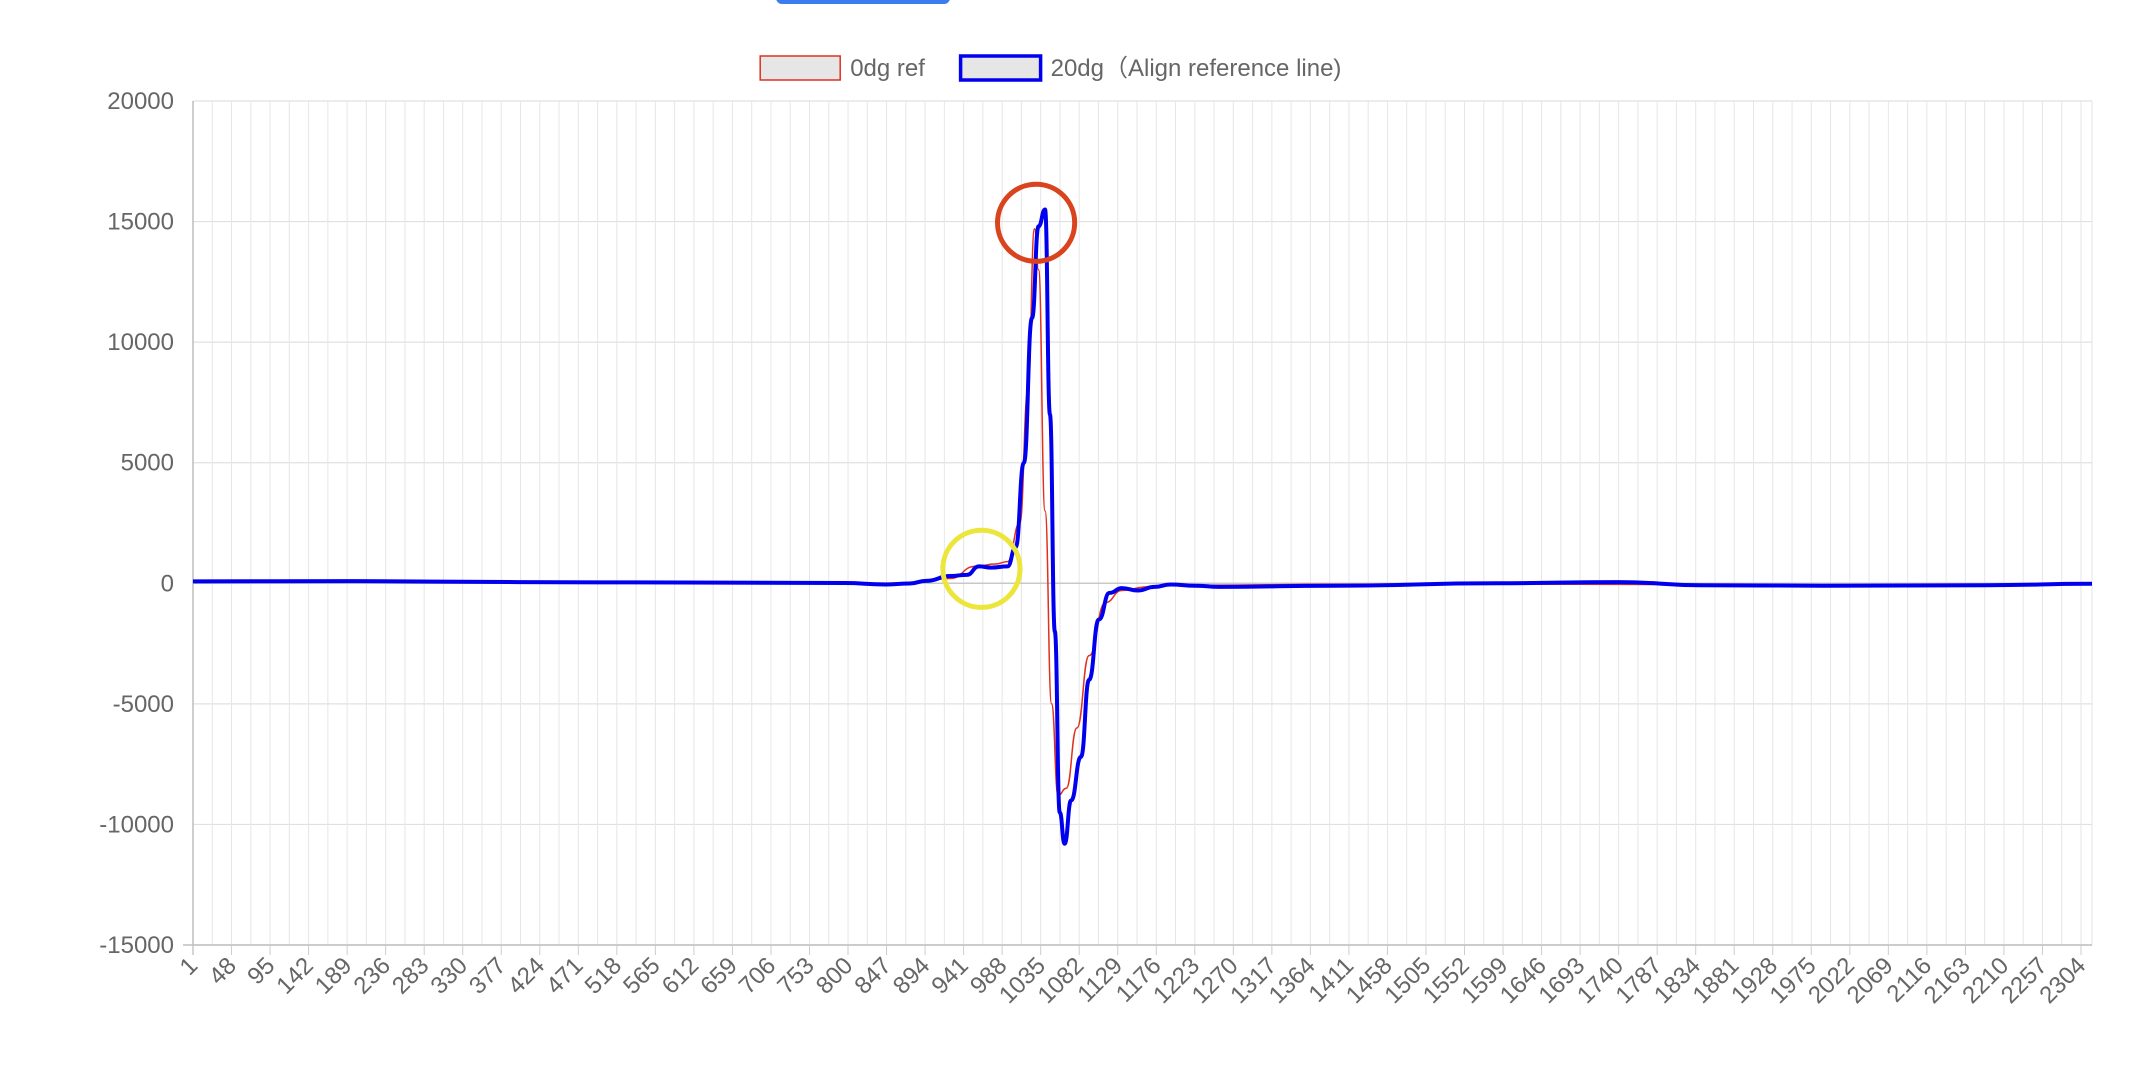 This screenshot has height=1080, width=2154. I want to click on x-tick-label: 2304, so click(2062, 980).